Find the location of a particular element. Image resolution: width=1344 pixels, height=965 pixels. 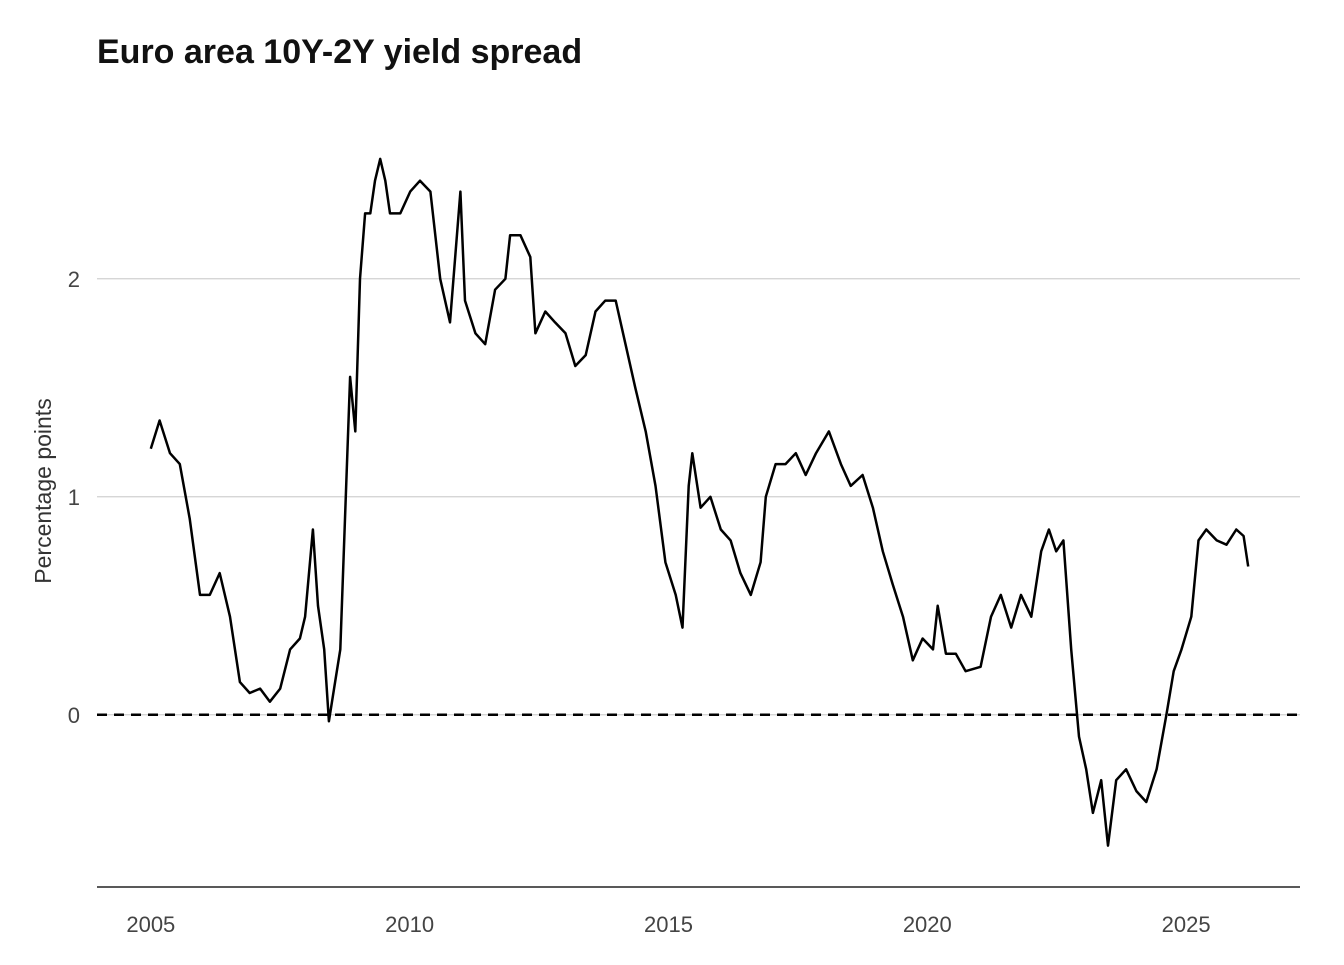

y-tick-labels: 0 1 2 is located at coordinates (74, 497).